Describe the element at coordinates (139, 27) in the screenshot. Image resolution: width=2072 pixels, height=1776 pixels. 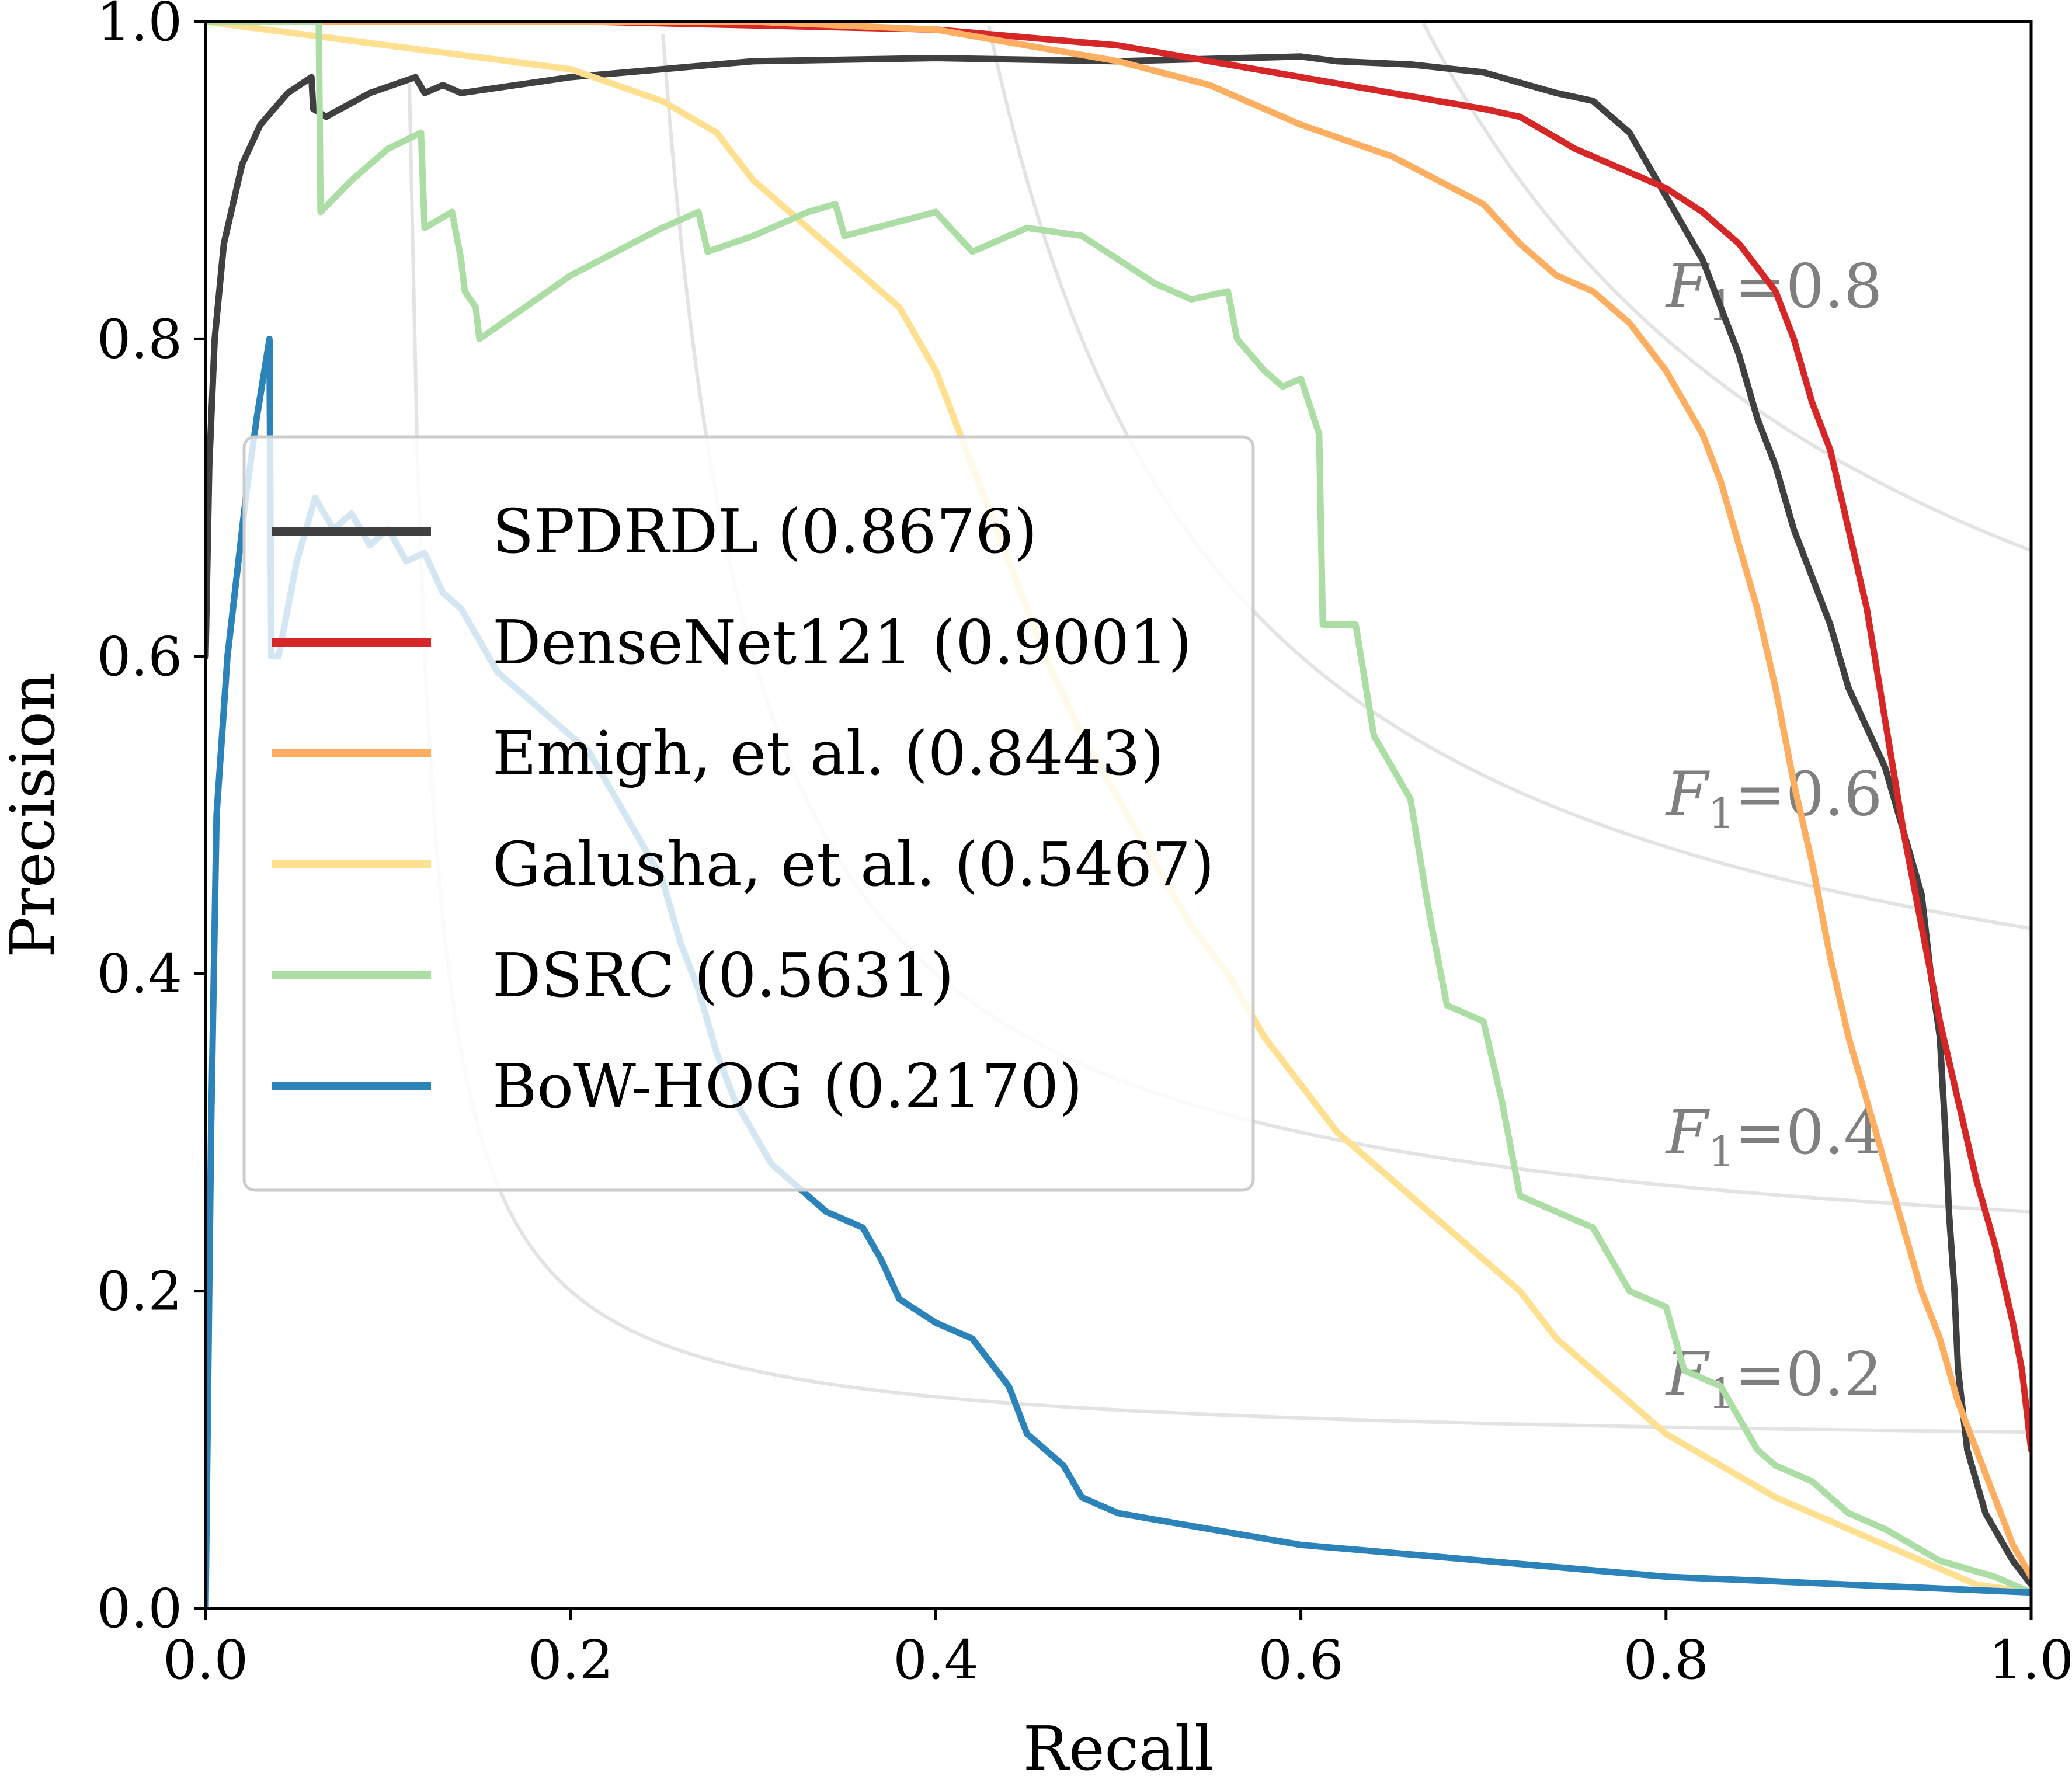
I see `y-tick-label: 1.0` at that location.